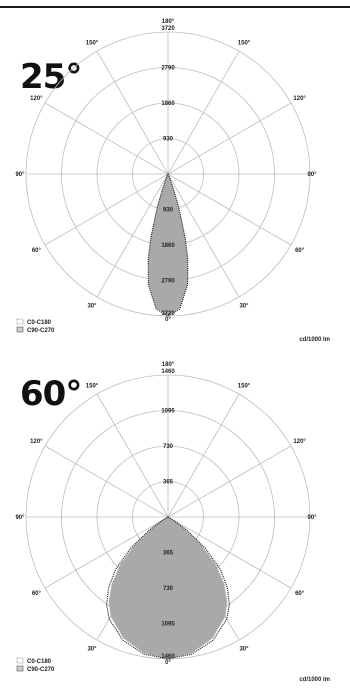  I want to click on ring-label-top: 3720, so click(168, 29).